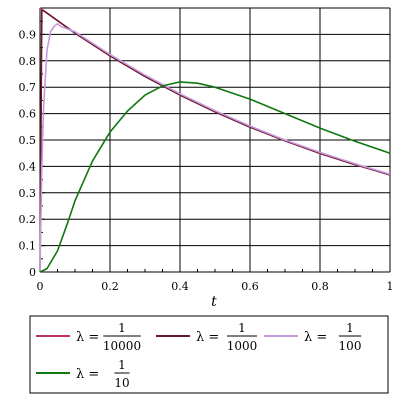  Describe the element at coordinates (110, 286) in the screenshot. I see `x-tick-label: 0.2` at that location.